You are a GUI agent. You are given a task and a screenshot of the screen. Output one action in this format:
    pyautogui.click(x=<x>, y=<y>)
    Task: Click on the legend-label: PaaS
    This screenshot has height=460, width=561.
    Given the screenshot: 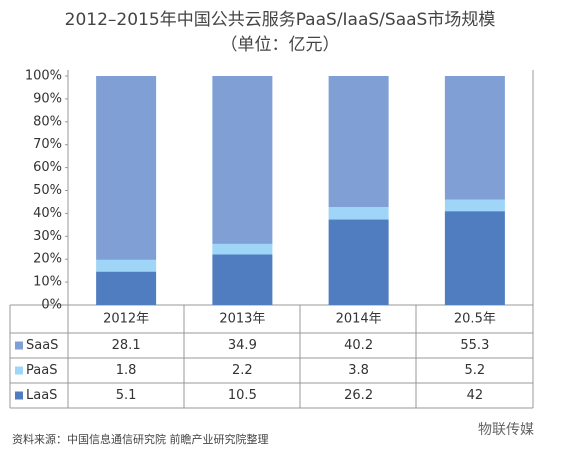 What is the action you would take?
    pyautogui.click(x=41, y=370)
    